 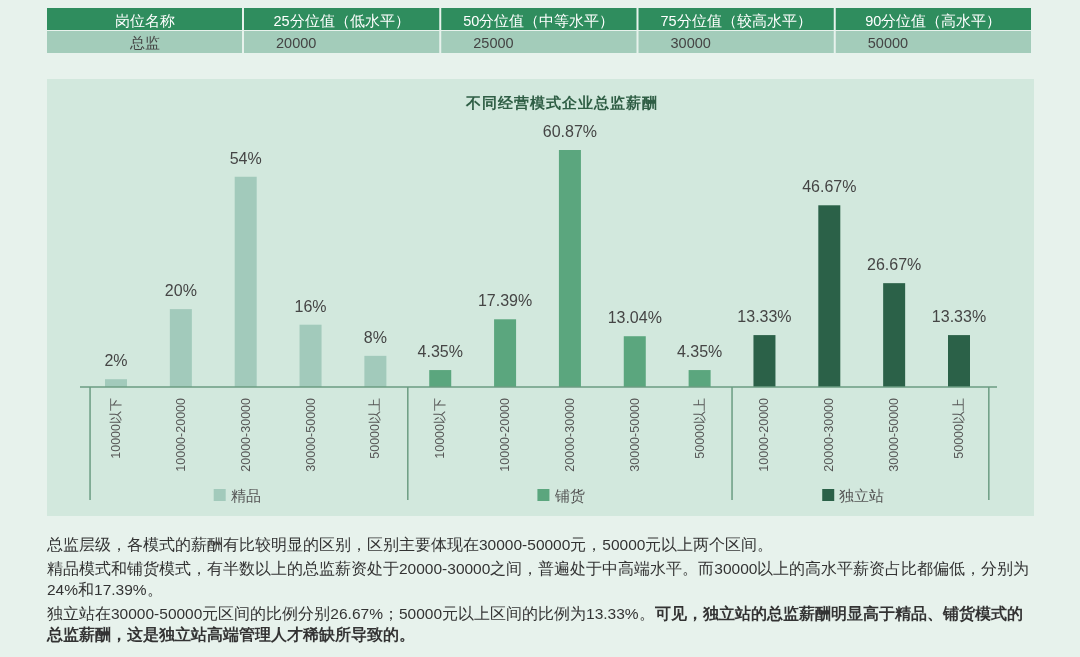 What do you see at coordinates (862, 495) in the screenshot?
I see `legend-label: 独立站` at bounding box center [862, 495].